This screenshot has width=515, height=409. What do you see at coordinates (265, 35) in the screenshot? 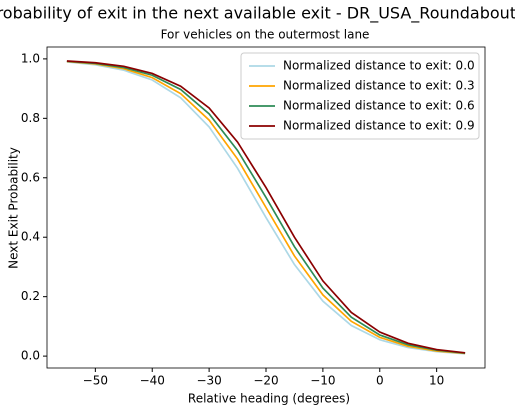
I see `chart-subtitle: For vehicles on the outermost lane` at bounding box center [265, 35].